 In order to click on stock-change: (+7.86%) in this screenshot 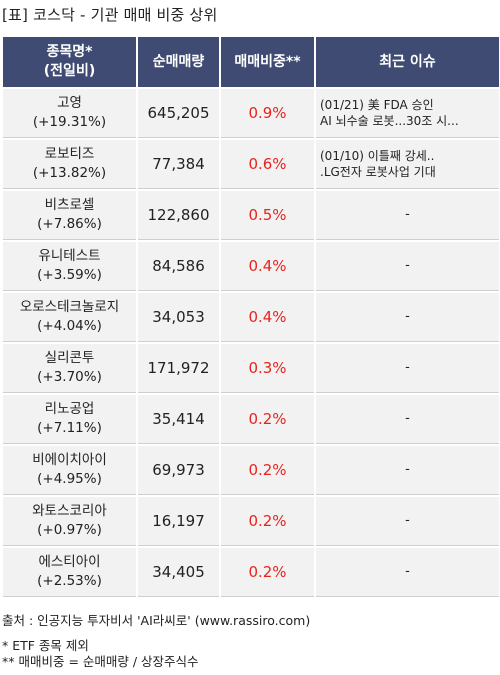, I will do `click(69, 224)`.